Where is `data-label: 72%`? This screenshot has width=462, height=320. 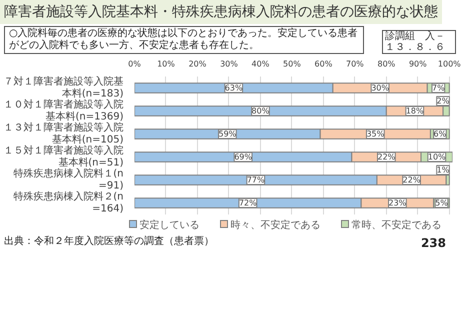
data-label: 72% is located at coordinates (248, 203).